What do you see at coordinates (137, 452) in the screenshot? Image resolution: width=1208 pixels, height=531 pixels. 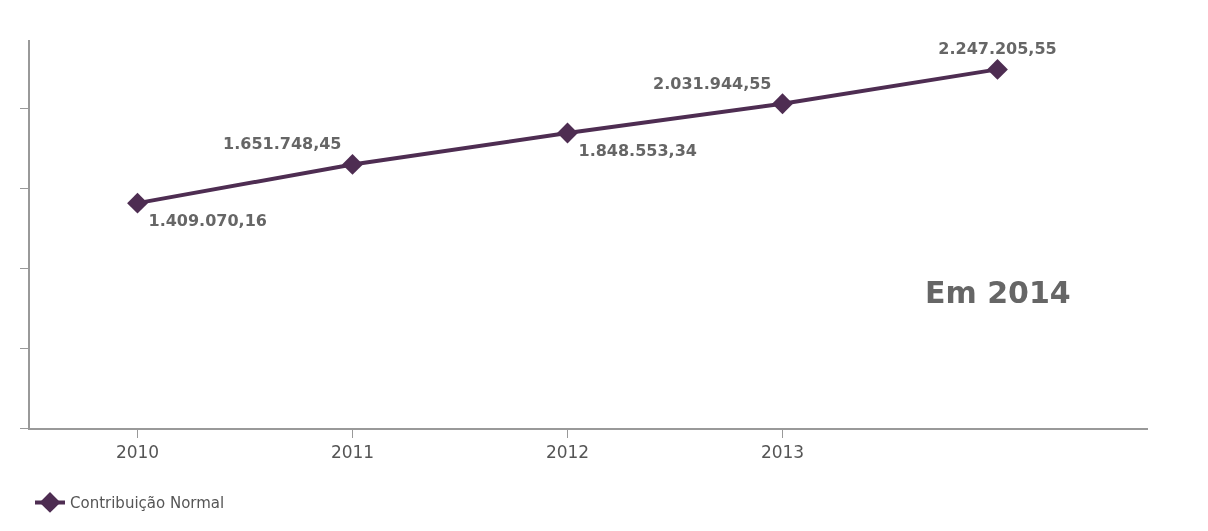 I see `x-tick-label: 2010` at bounding box center [137, 452].